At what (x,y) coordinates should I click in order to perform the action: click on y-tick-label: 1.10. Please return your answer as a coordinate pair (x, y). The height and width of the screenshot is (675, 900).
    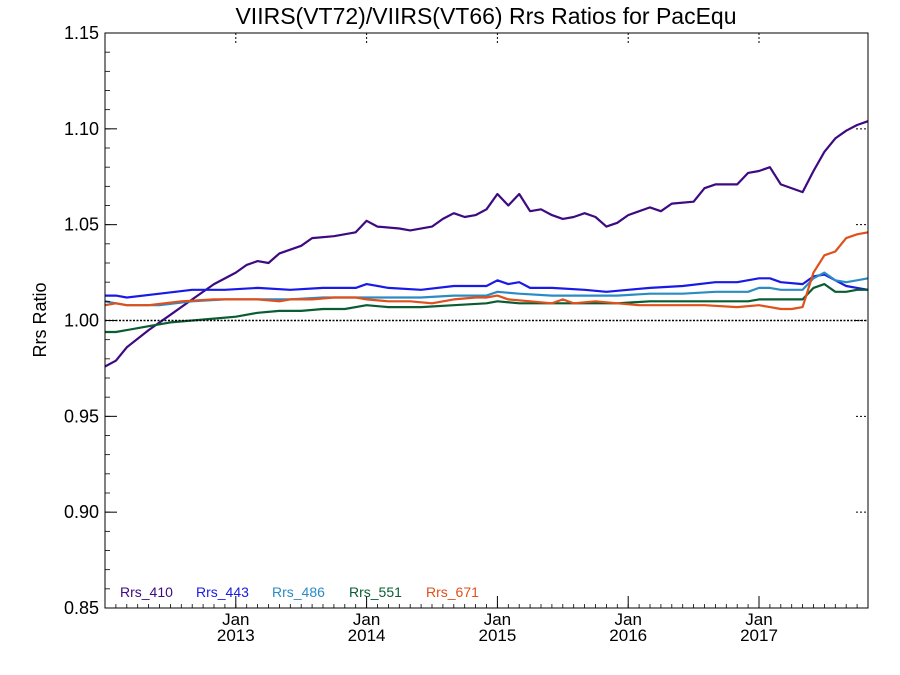
    Looking at the image, I should click on (81, 129).